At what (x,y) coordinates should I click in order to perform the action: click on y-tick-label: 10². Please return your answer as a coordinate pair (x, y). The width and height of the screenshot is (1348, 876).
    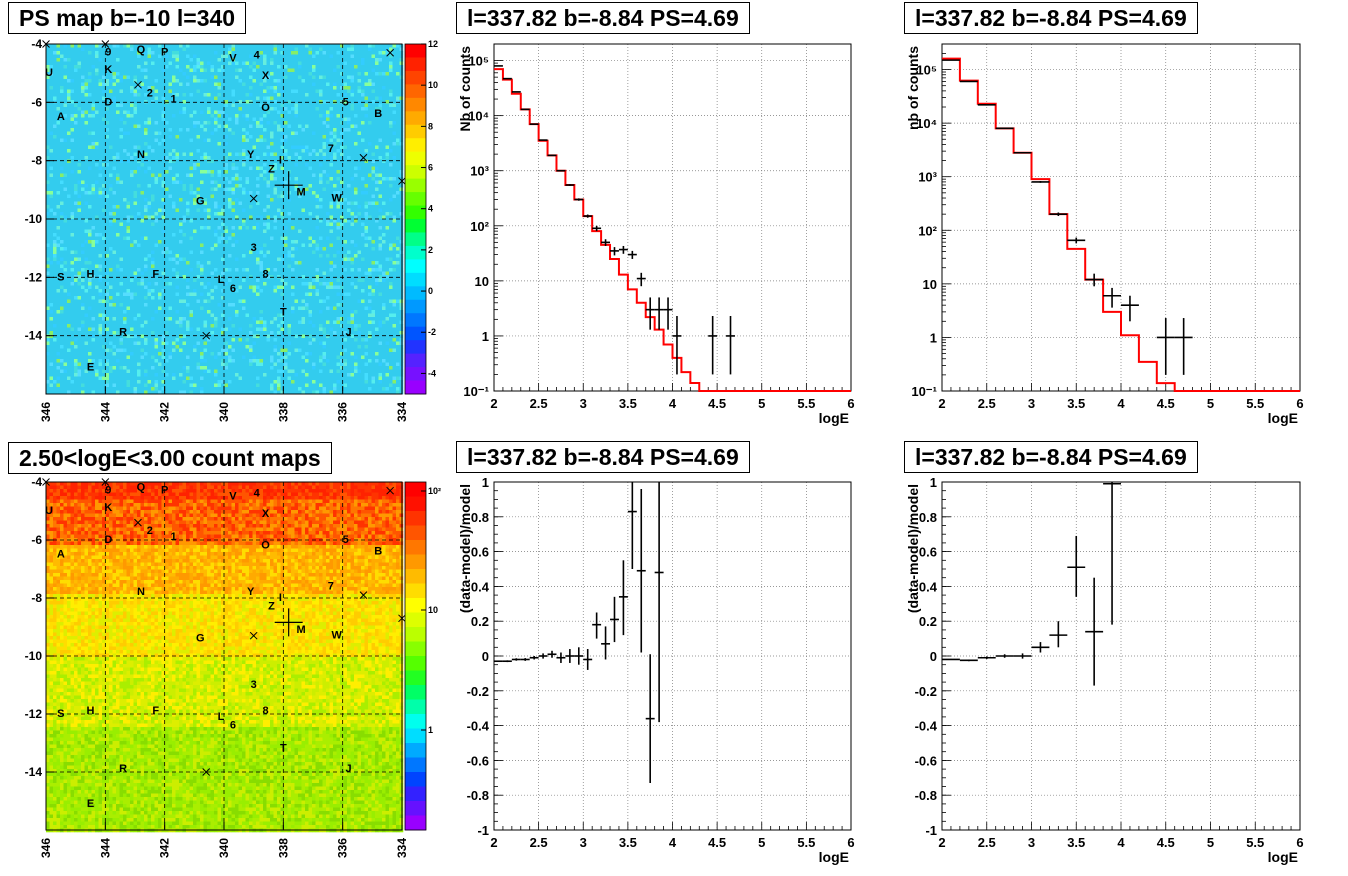
    Looking at the image, I should click on (479, 226).